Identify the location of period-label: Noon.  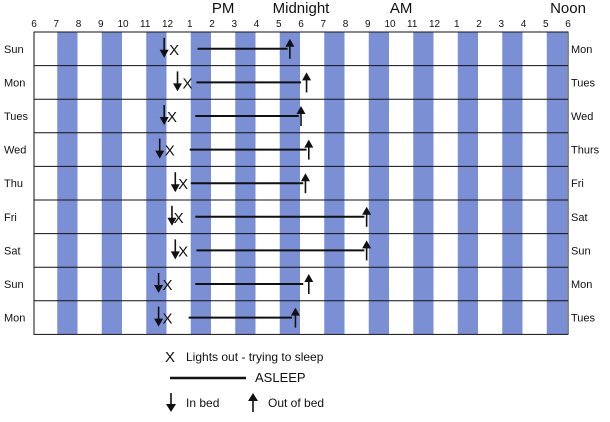
(568, 8).